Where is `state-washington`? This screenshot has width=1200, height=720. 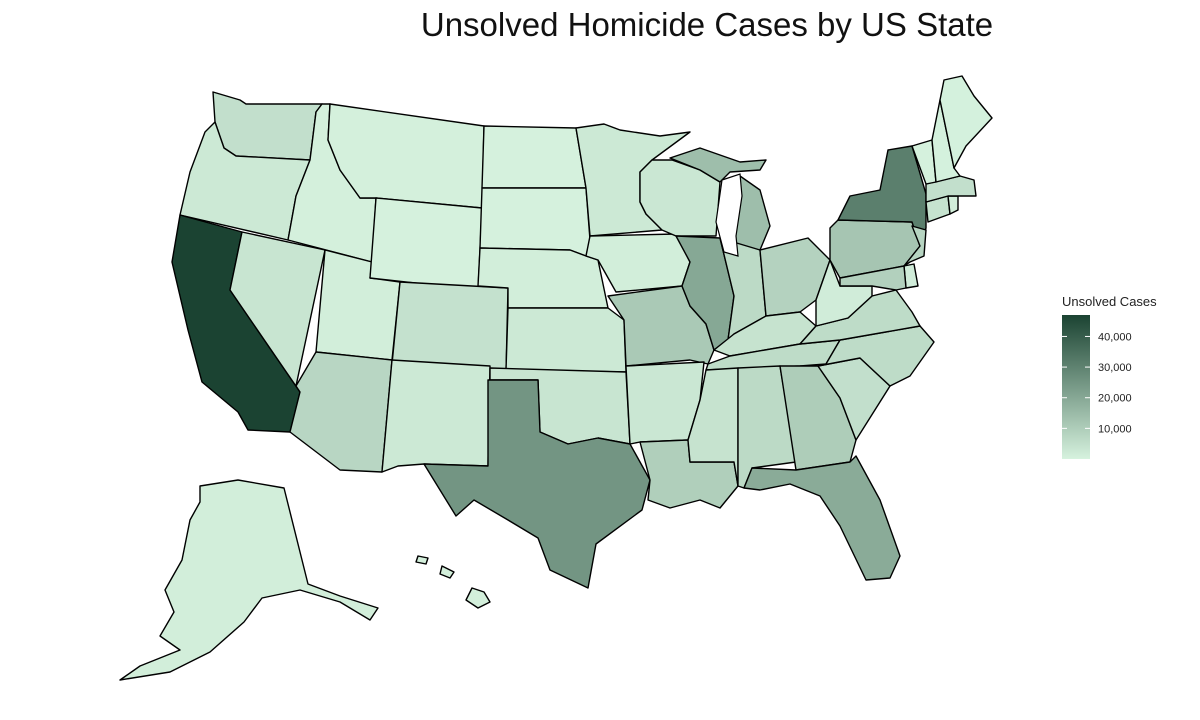
state-washington is located at coordinates (267, 126).